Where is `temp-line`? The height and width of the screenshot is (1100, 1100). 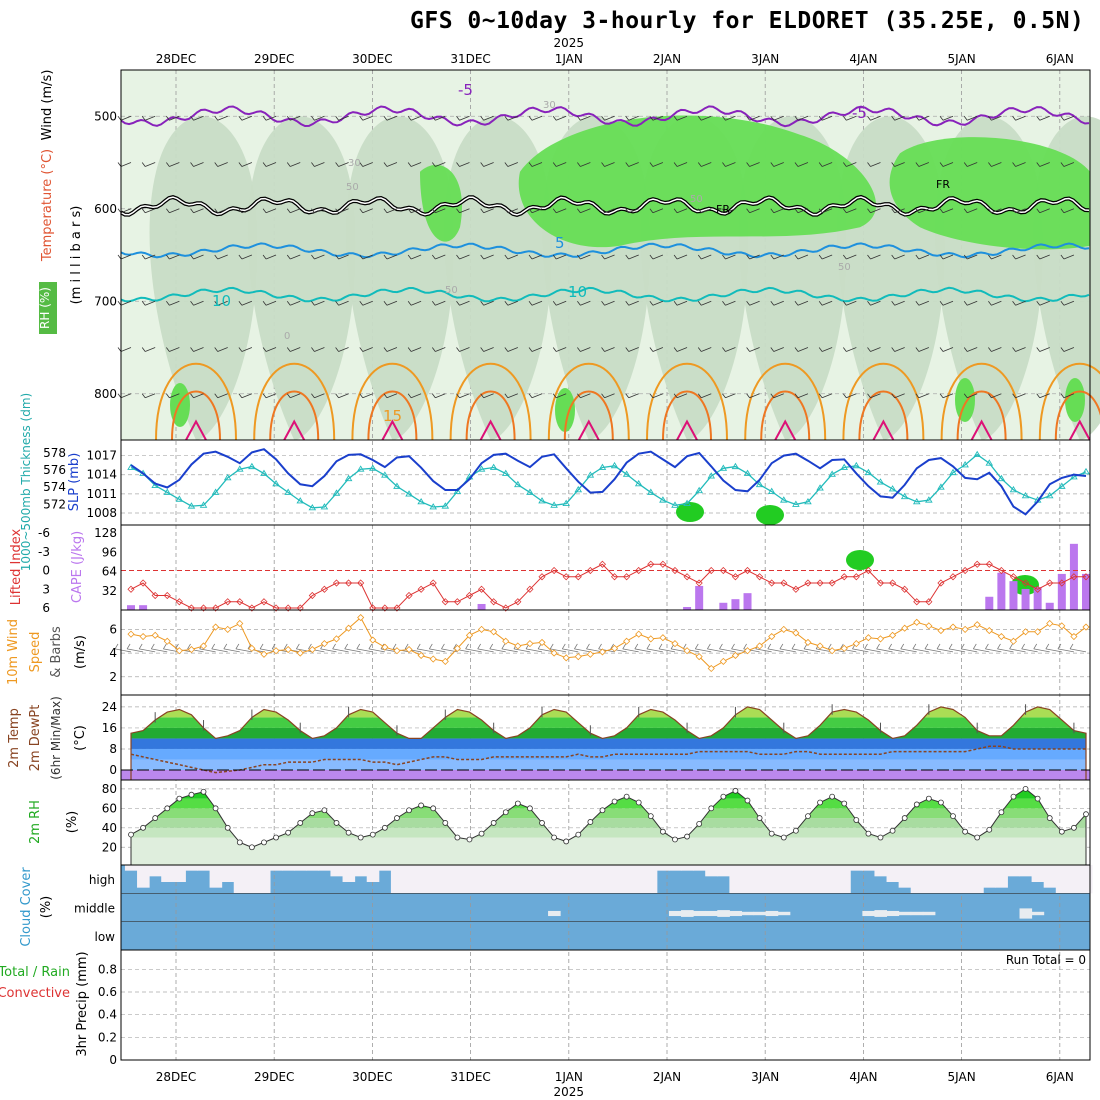 temp-line is located at coordinates (608, 743).